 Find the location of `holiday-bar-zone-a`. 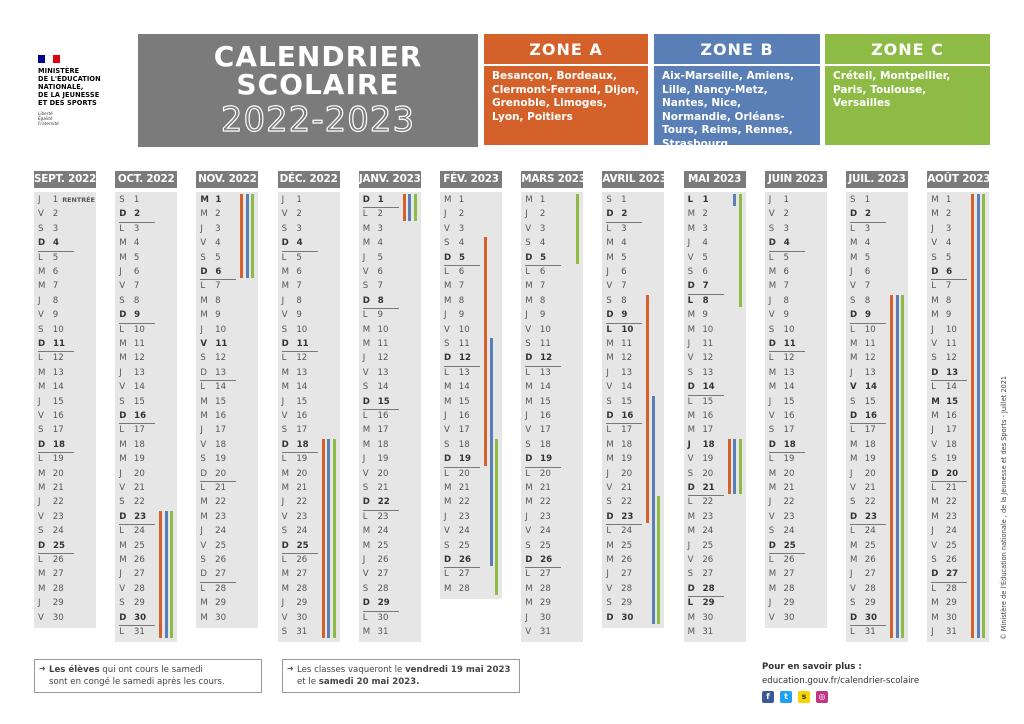

holiday-bar-zone-a is located at coordinates (973, 416).